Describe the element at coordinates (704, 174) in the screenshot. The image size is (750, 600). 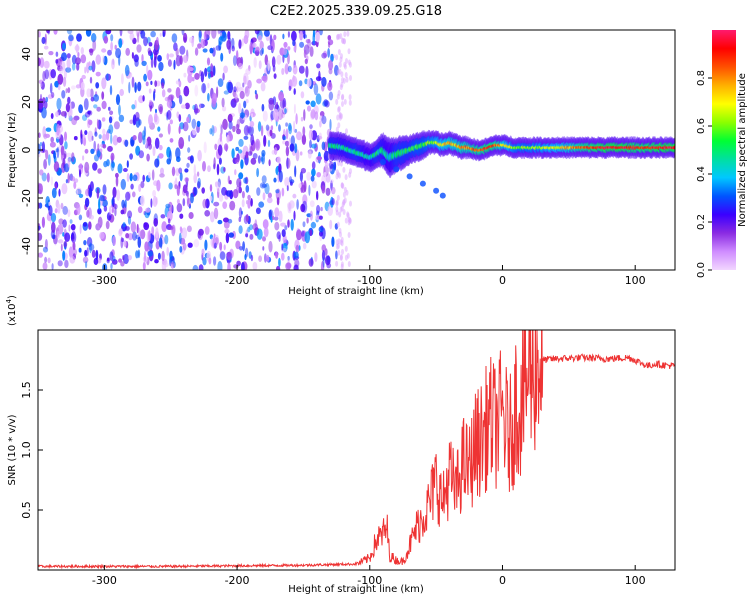
I see `colorbar-ticks: 0.0 0.2 0.4 0.6 0.8` at that location.